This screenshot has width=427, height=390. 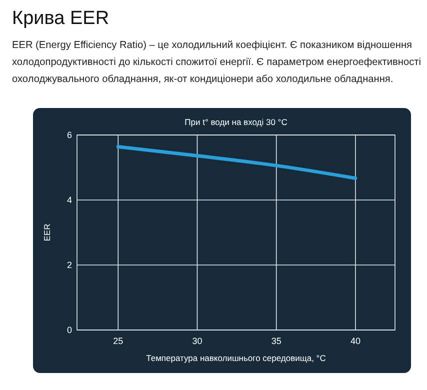 What do you see at coordinates (61, 19) in the screenshot?
I see `chart-title: Крива EER` at bounding box center [61, 19].